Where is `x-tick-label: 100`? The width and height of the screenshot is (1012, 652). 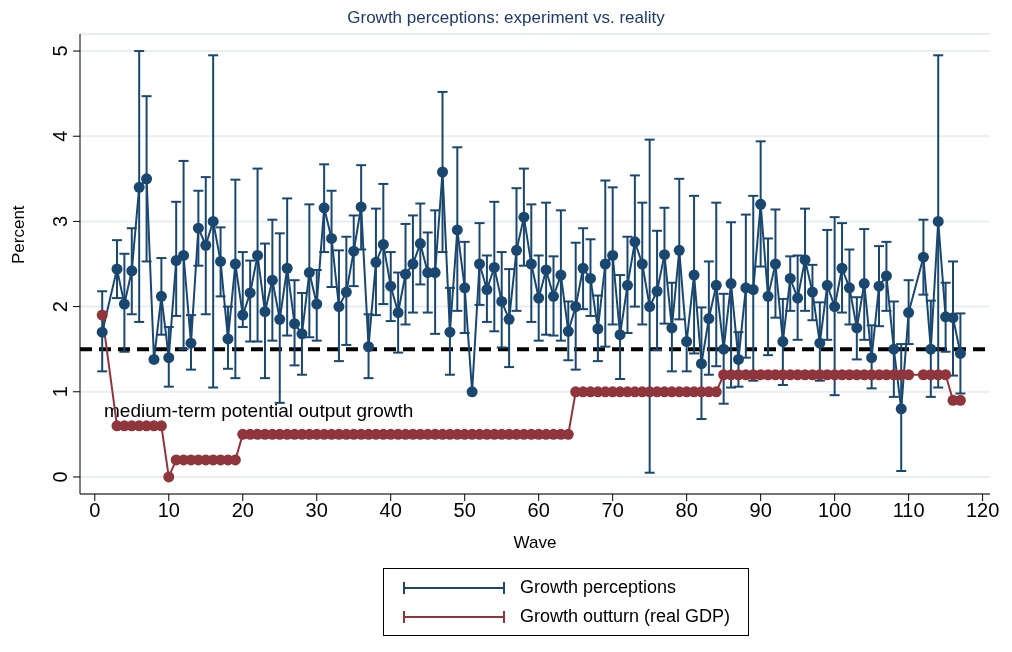
x-tick-label: 100 is located at coordinates (834, 510).